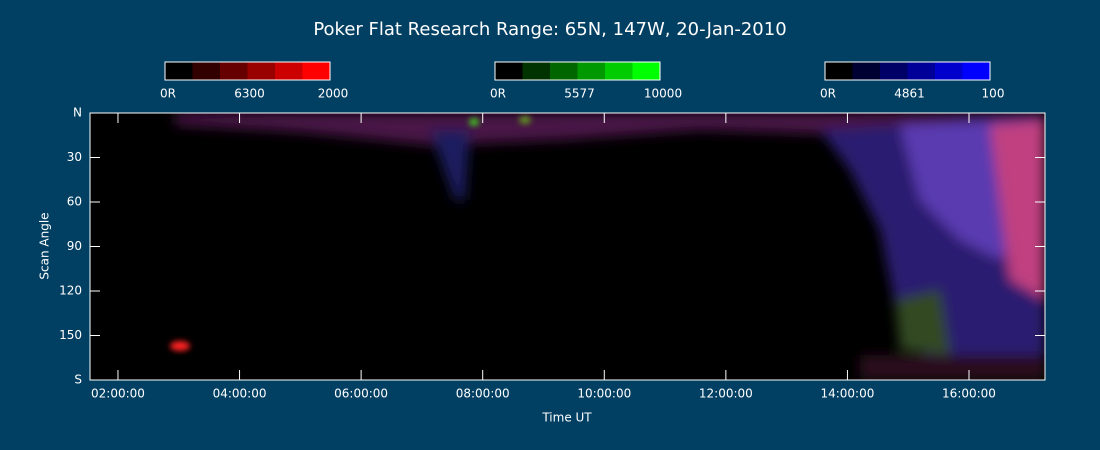 The width and height of the screenshot is (1100, 450). Describe the element at coordinates (180, 346) in the screenshot. I see `red-spot` at that location.